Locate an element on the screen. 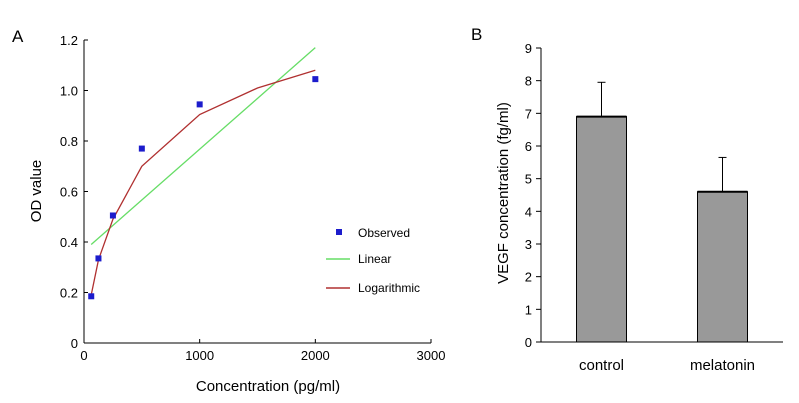 The height and width of the screenshot is (403, 799). panel-b-y-tick-label: 5 is located at coordinates (528, 179).